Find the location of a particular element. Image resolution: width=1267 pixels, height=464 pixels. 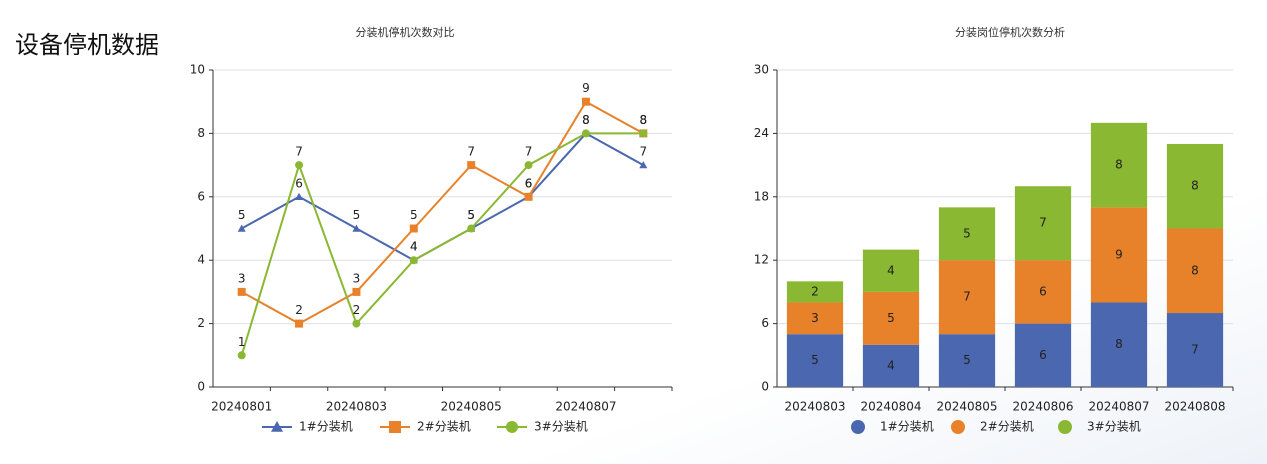

x-tick-label: 20240804 is located at coordinates (890, 407).